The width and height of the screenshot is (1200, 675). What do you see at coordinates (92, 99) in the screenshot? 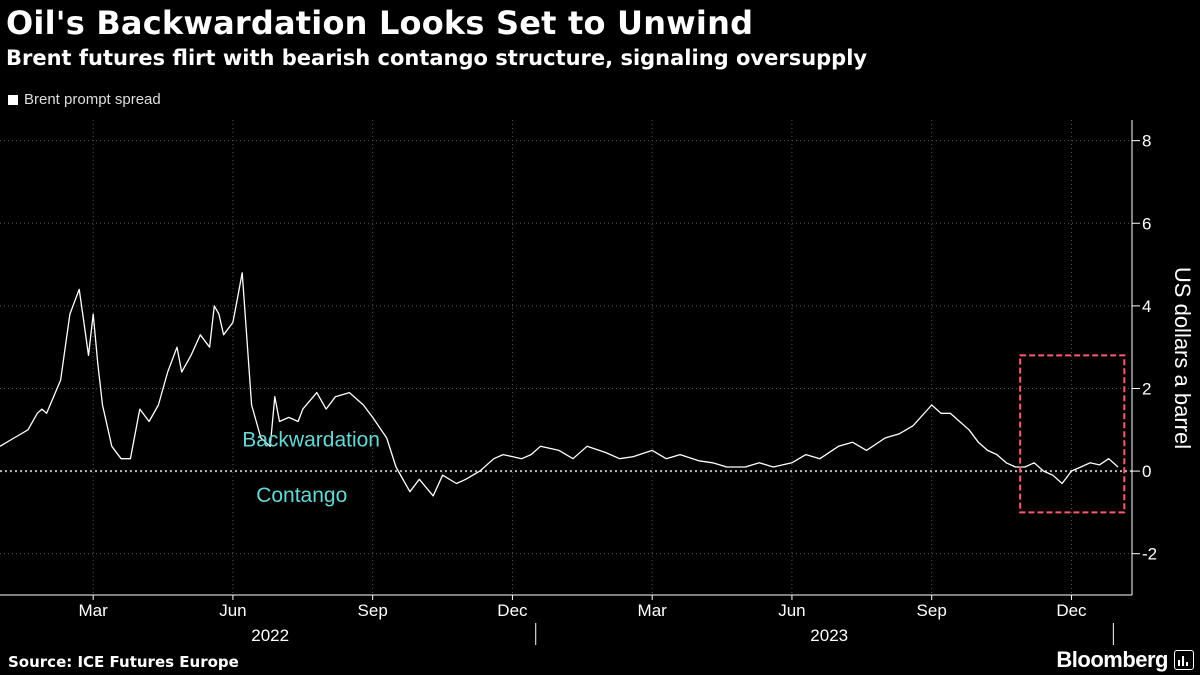
I see `legend-label: Brent prompt spread` at bounding box center [92, 99].